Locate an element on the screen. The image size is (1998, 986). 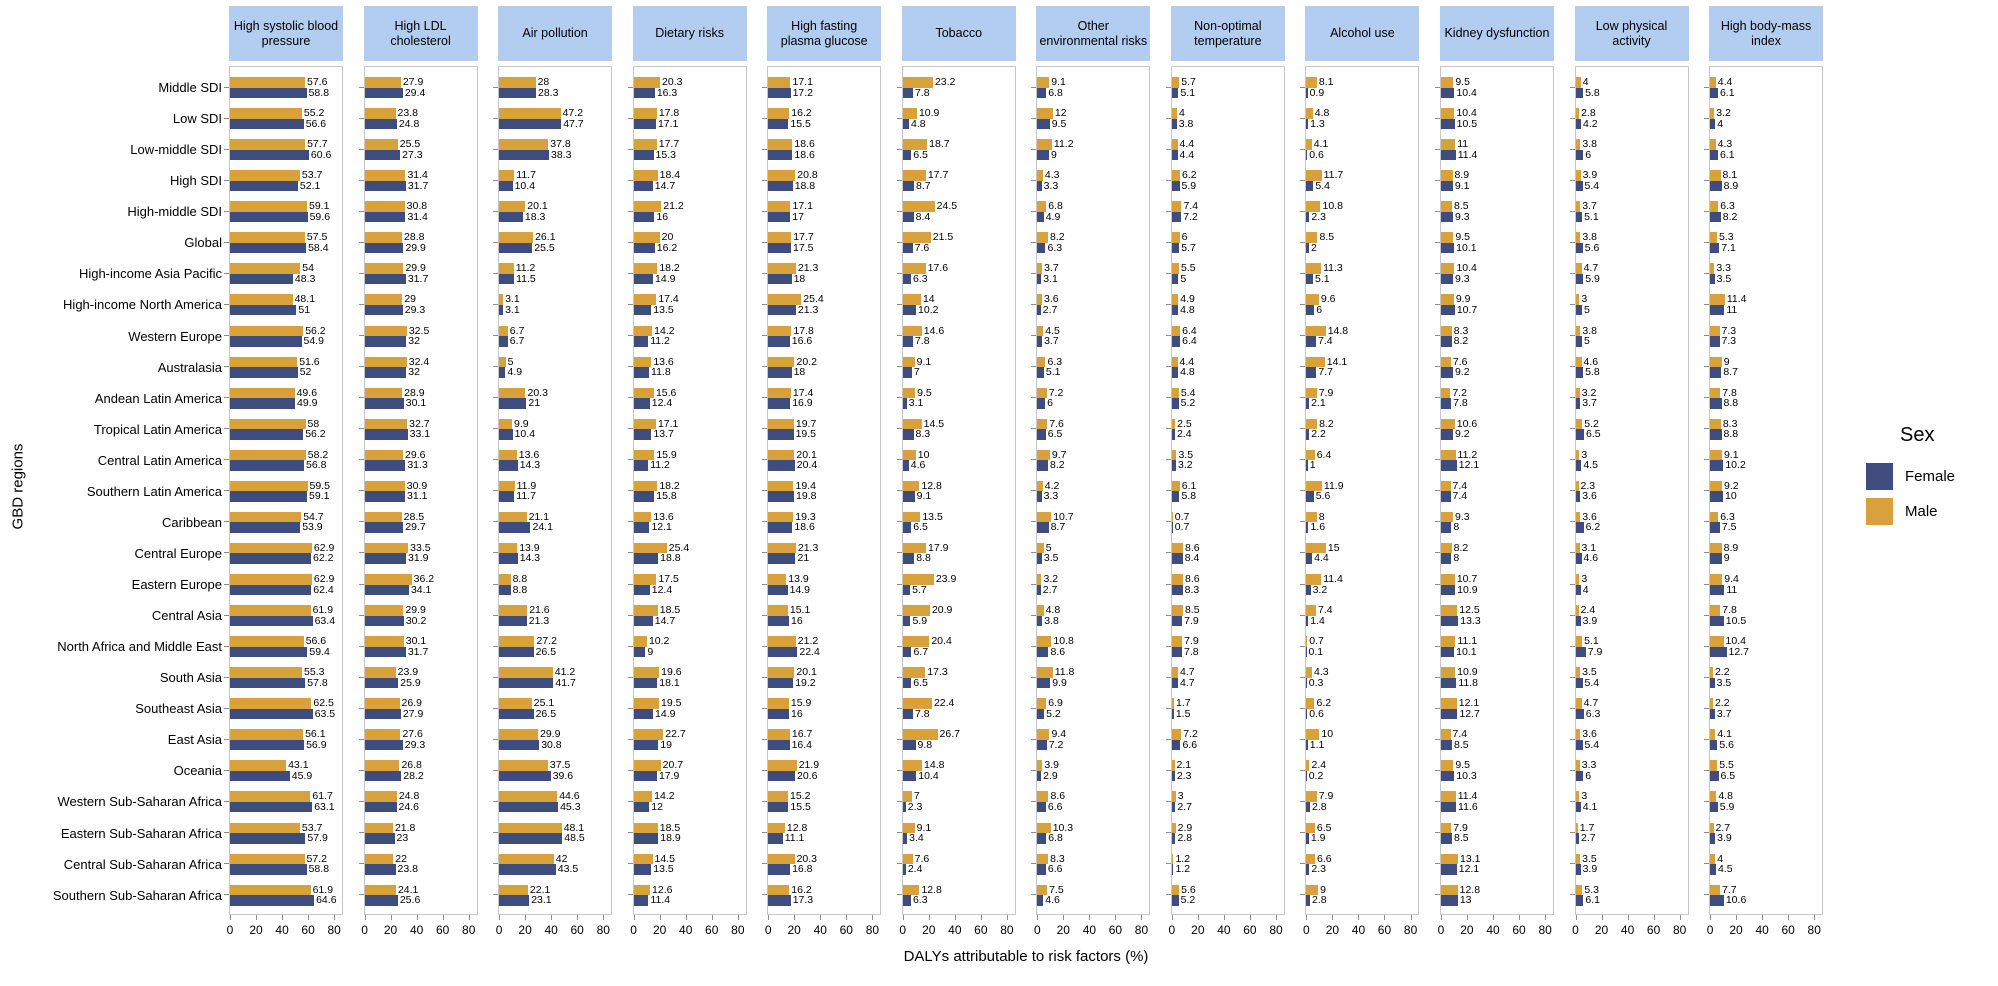
bar-group: 21.2 16 is located at coordinates (686, 211).